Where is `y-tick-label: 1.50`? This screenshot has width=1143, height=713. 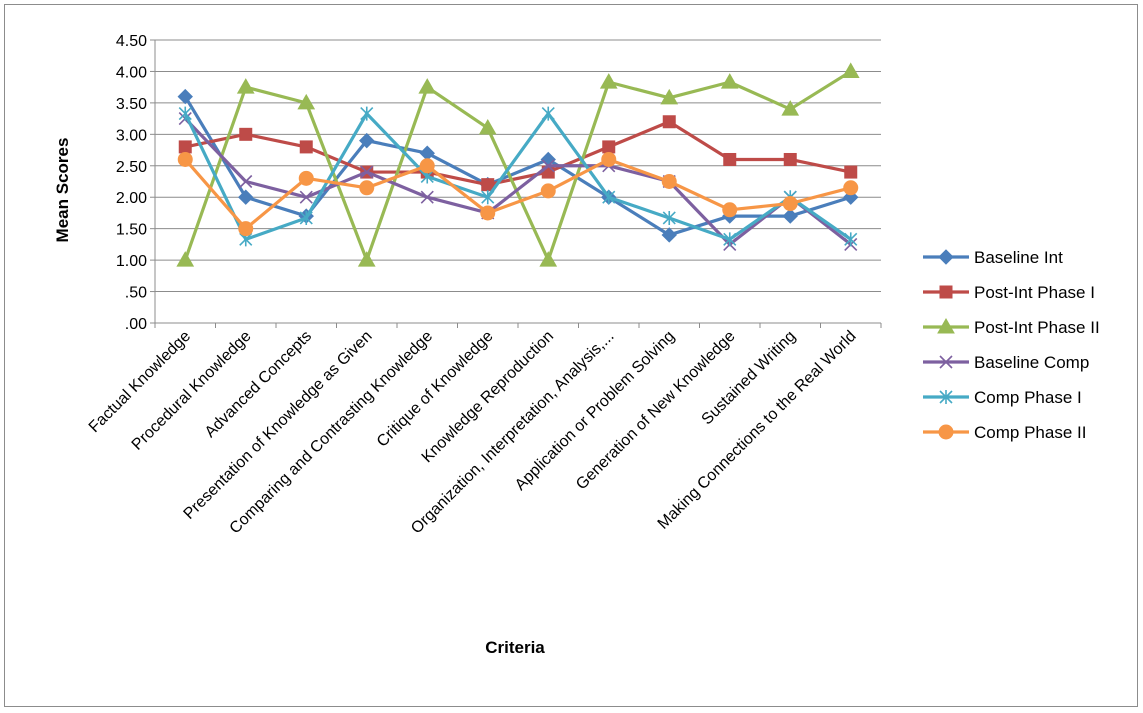
y-tick-label: 1.50 is located at coordinates (131, 230).